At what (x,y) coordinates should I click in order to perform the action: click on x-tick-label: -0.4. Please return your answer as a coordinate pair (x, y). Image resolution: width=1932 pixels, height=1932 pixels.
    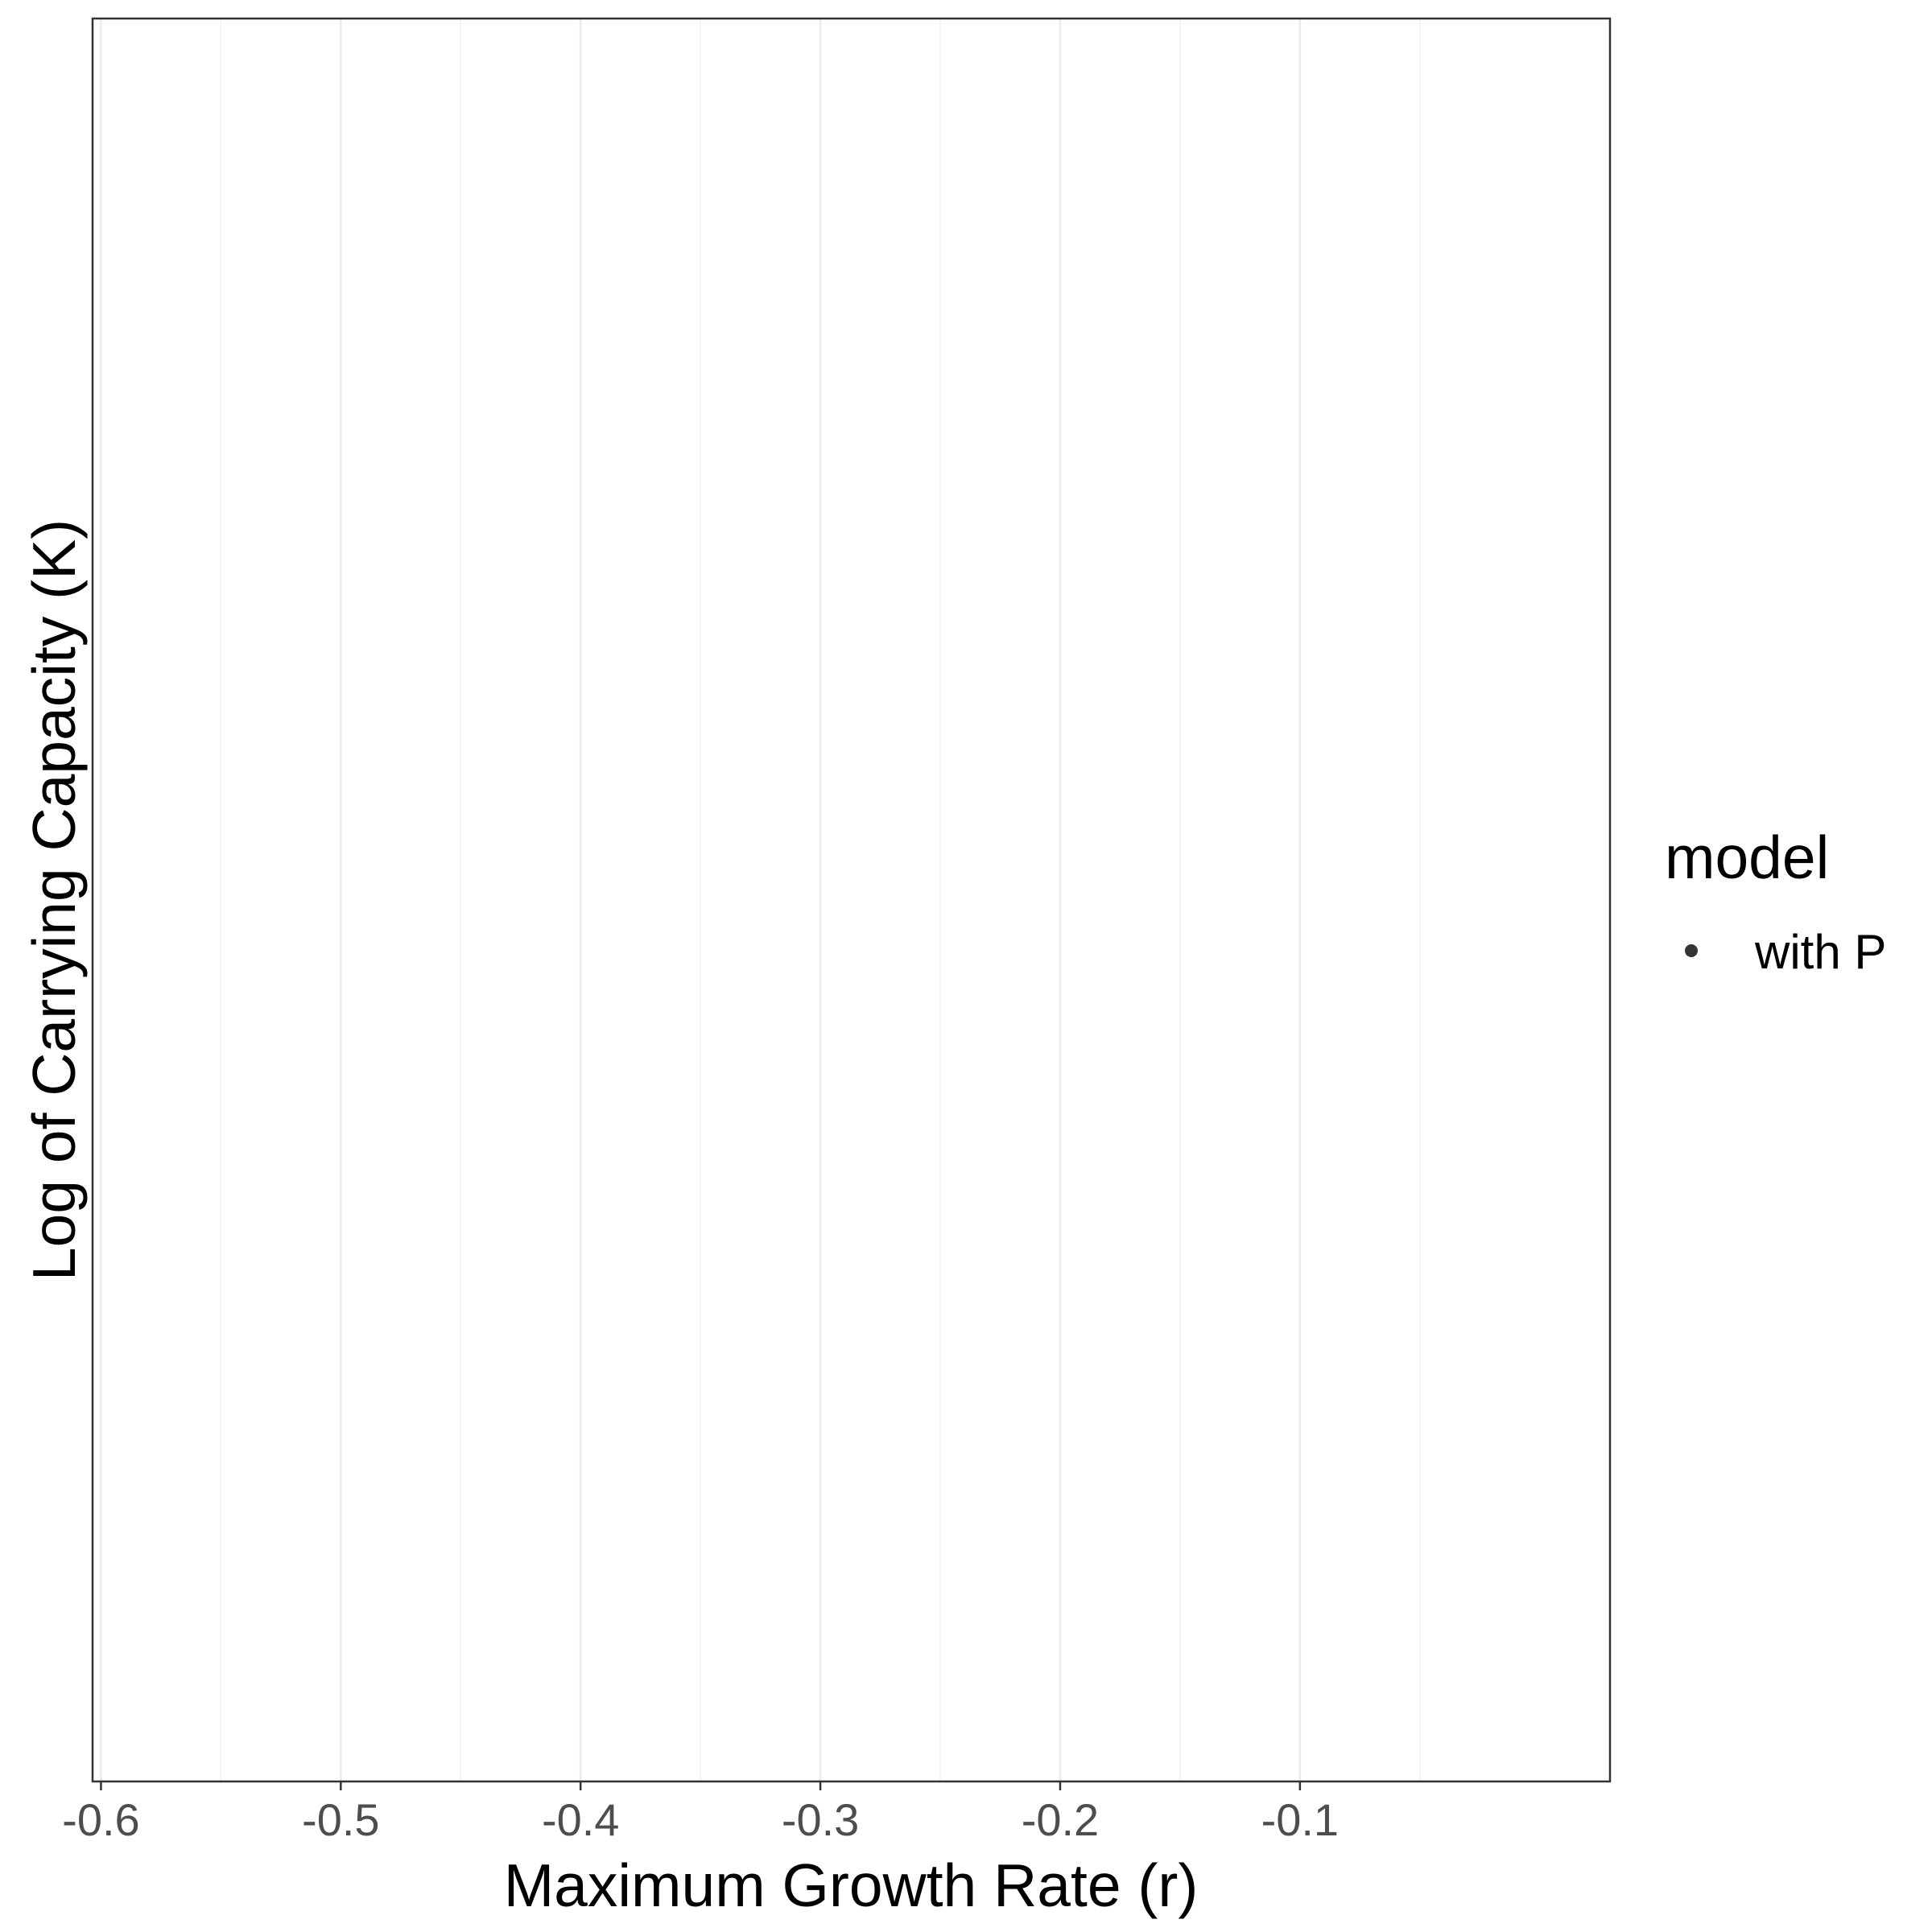
    Looking at the image, I should click on (581, 1819).